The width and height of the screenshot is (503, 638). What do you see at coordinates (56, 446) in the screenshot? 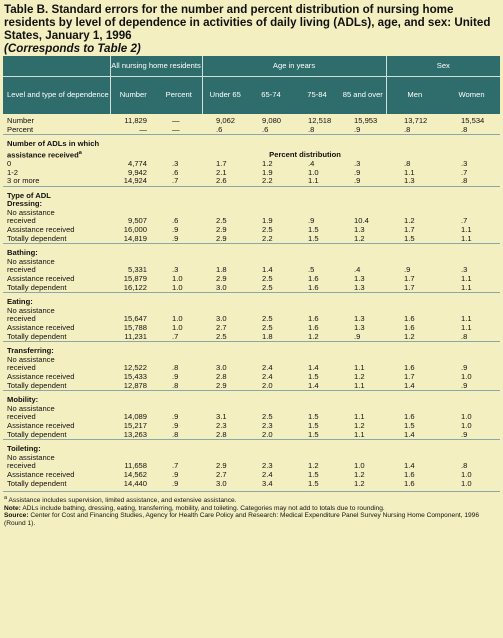
I see `section-heading: Toileting:` at bounding box center [56, 446].